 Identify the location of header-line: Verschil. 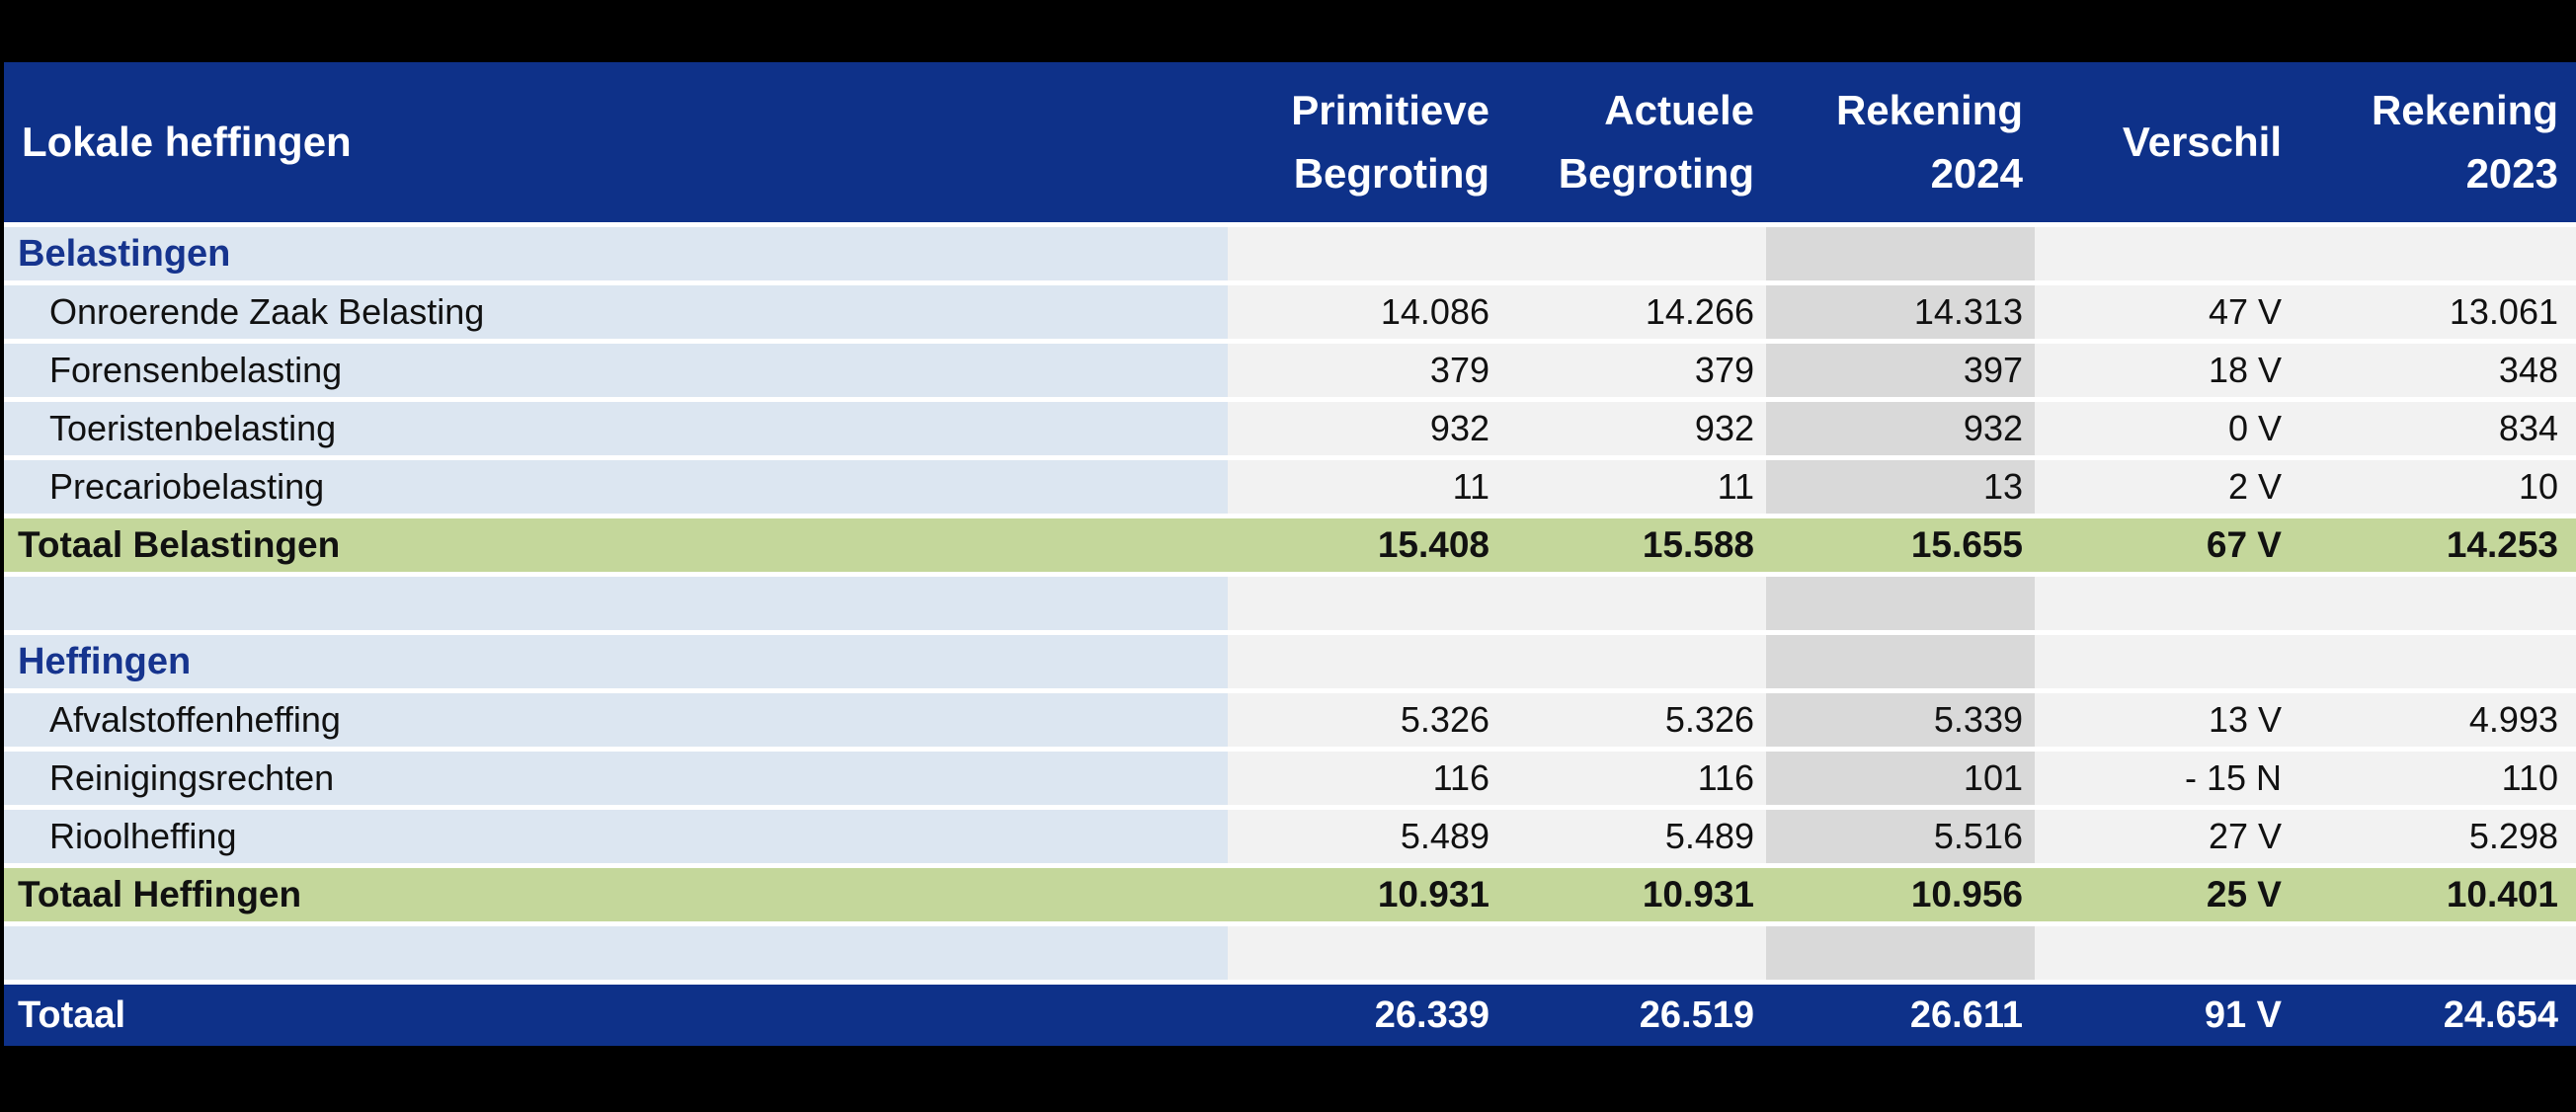
(2202, 142).